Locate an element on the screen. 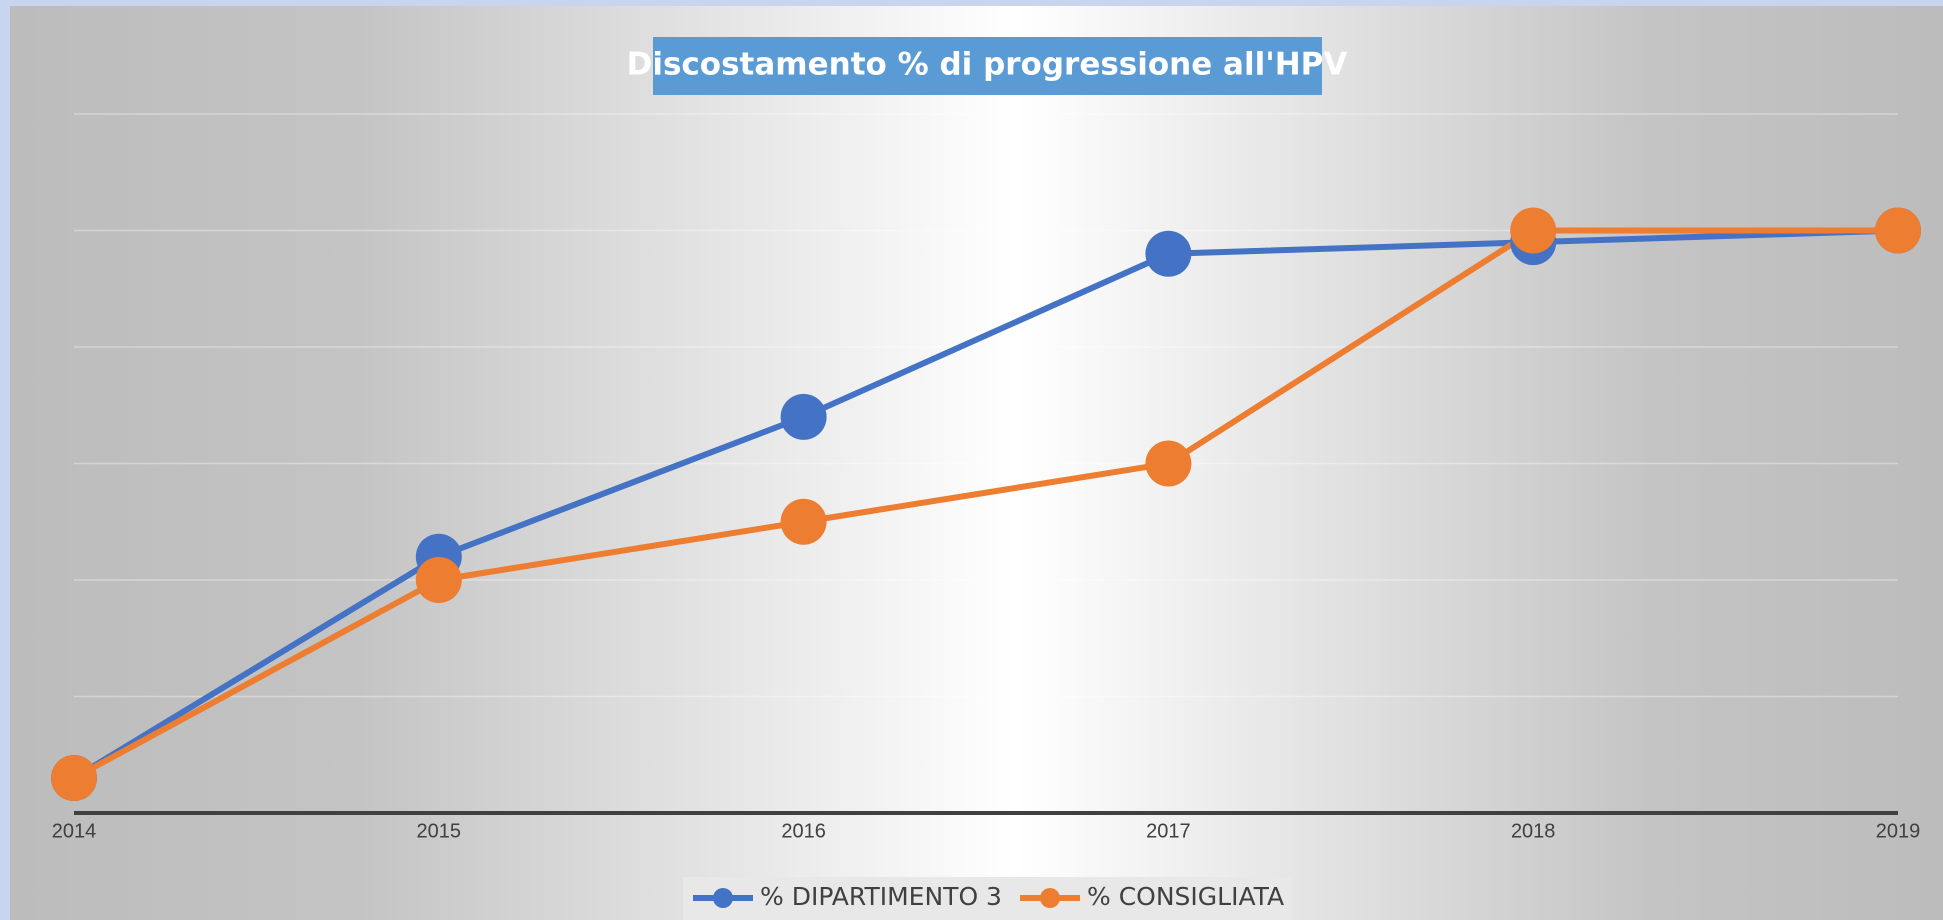  x-tick-label: 2014 is located at coordinates (74, 831).